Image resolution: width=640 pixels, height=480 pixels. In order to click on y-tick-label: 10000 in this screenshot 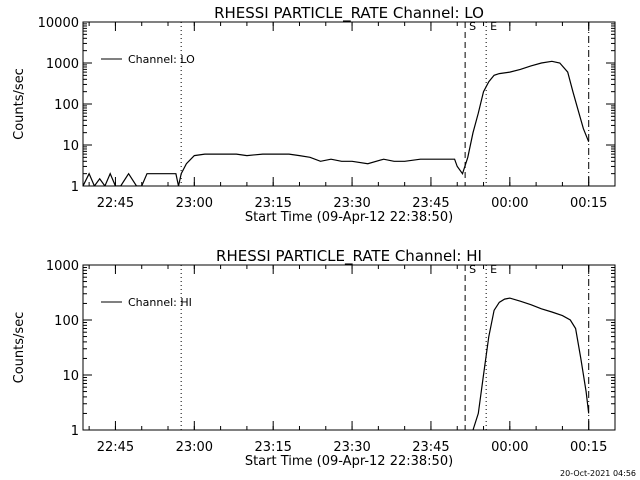, I will do `click(58, 23)`.